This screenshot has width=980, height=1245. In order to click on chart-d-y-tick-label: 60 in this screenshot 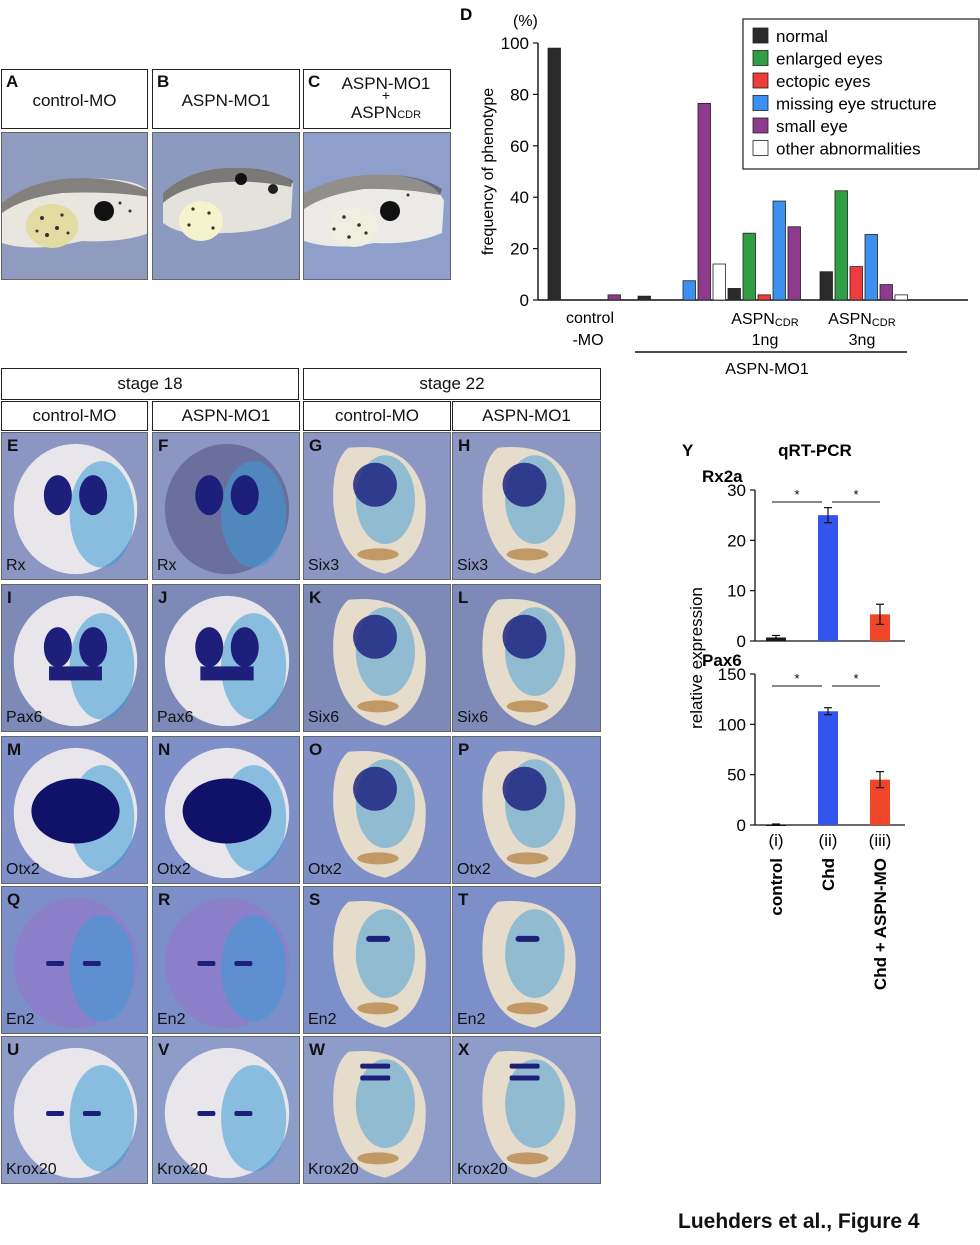, I will do `click(519, 146)`.